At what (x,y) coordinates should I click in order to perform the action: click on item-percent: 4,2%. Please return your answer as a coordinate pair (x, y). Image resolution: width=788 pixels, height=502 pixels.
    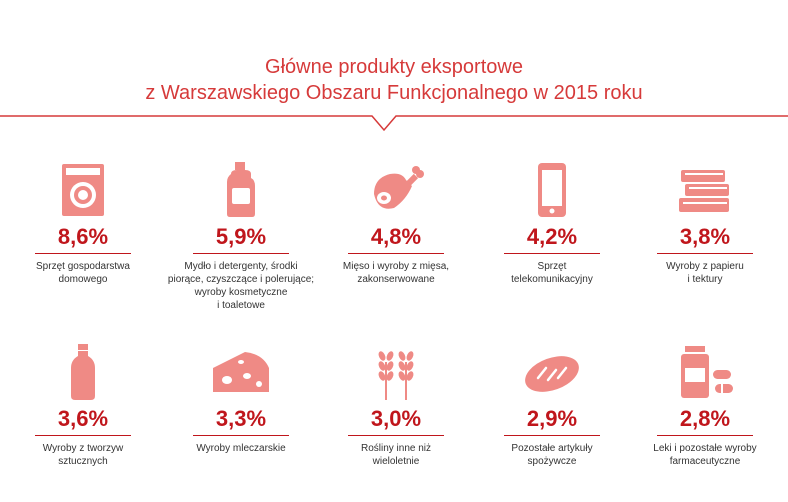
    Looking at the image, I should click on (552, 236).